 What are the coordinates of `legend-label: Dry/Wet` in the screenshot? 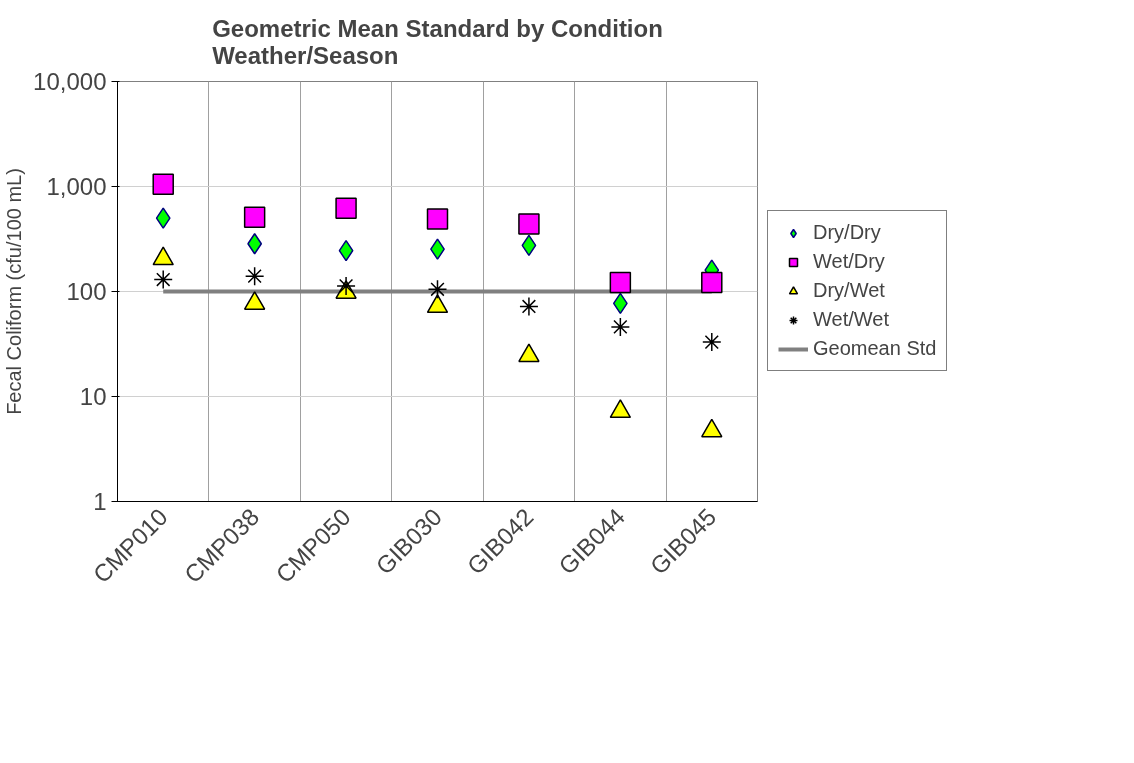 It's located at (849, 290).